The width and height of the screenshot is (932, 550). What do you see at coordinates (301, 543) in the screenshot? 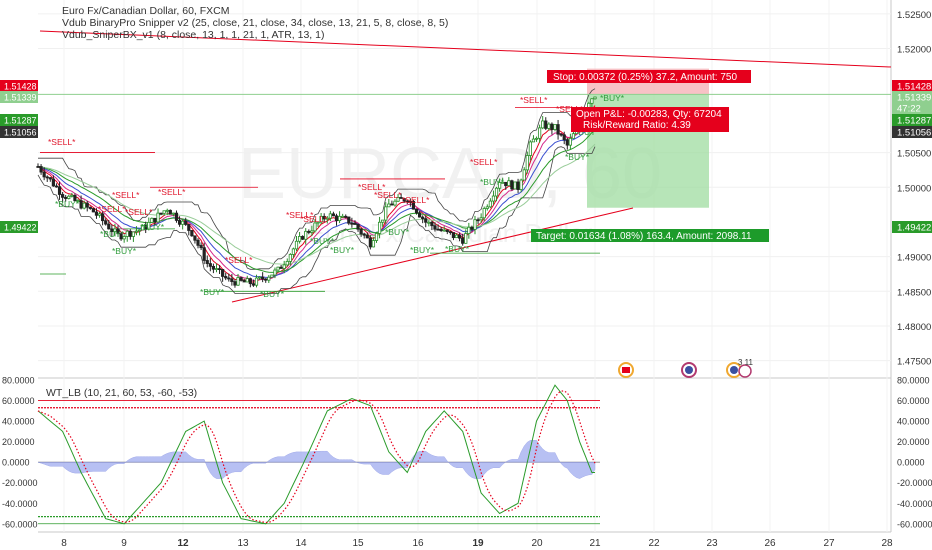
I see `date-tick-label: 14` at bounding box center [301, 543].